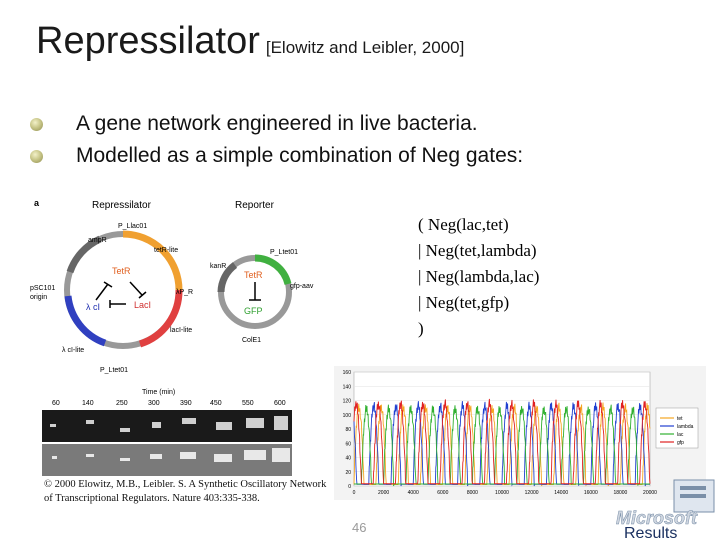 Image resolution: width=720 pixels, height=540 pixels. I want to click on ampr-label: ampR, so click(97, 240).